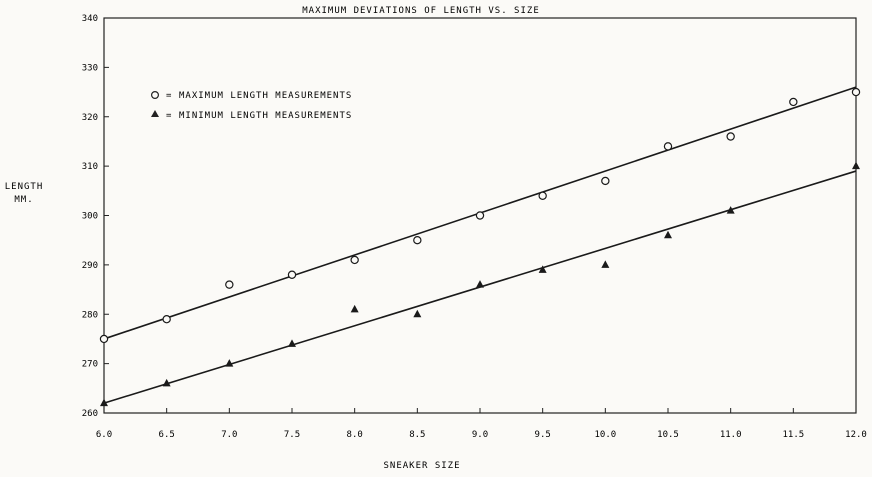 This screenshot has height=477, width=872. I want to click on x-axis-label: SNEAKER SIZE, so click(421, 466).